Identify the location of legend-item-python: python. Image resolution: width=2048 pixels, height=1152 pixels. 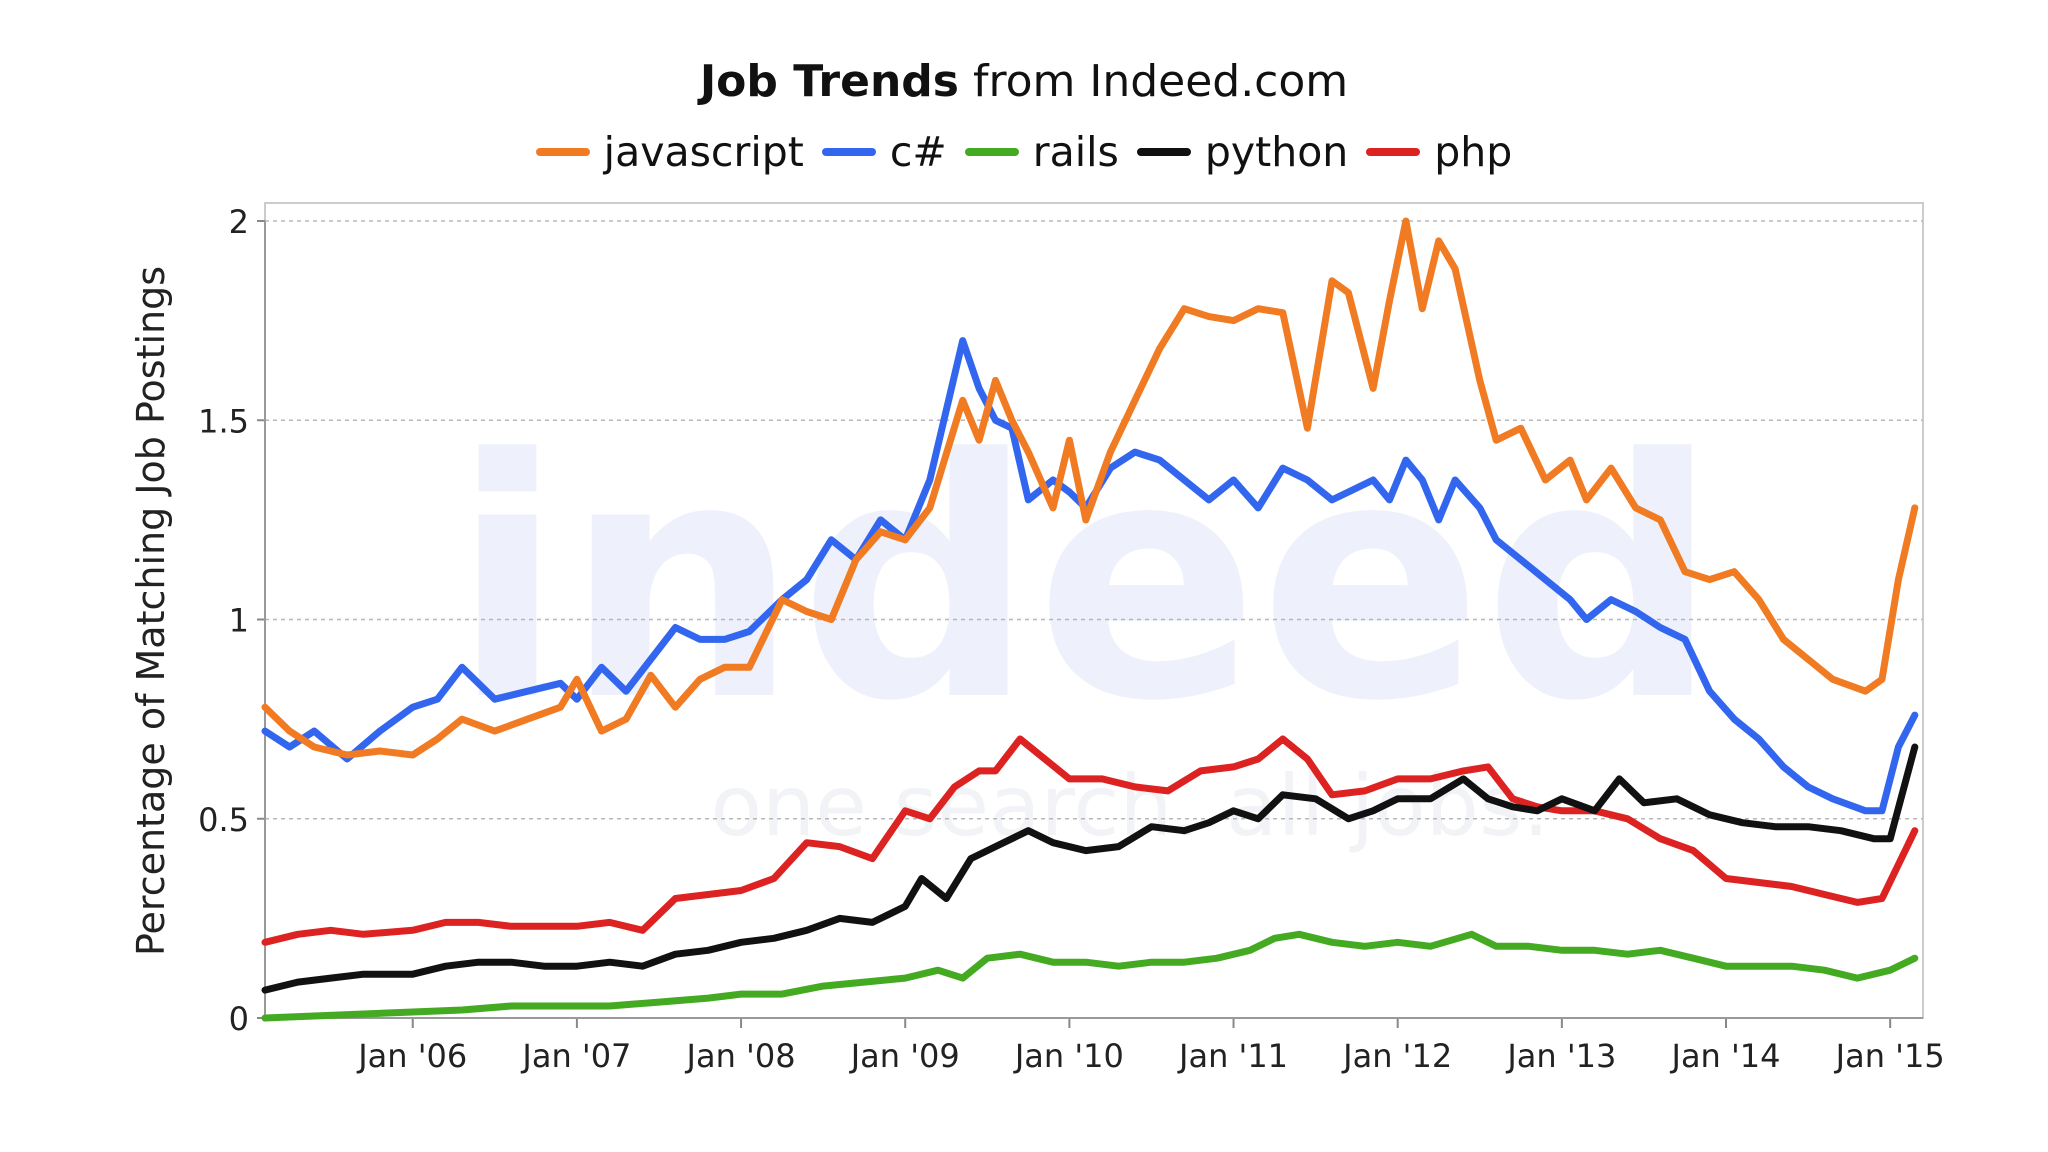
(1242, 152).